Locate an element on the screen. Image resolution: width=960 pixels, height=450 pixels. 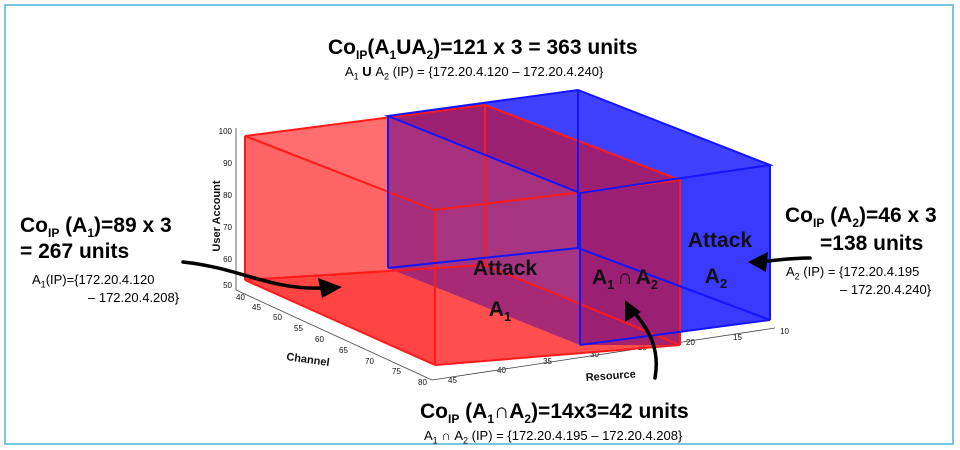
x-tick: 60 is located at coordinates (319, 339).